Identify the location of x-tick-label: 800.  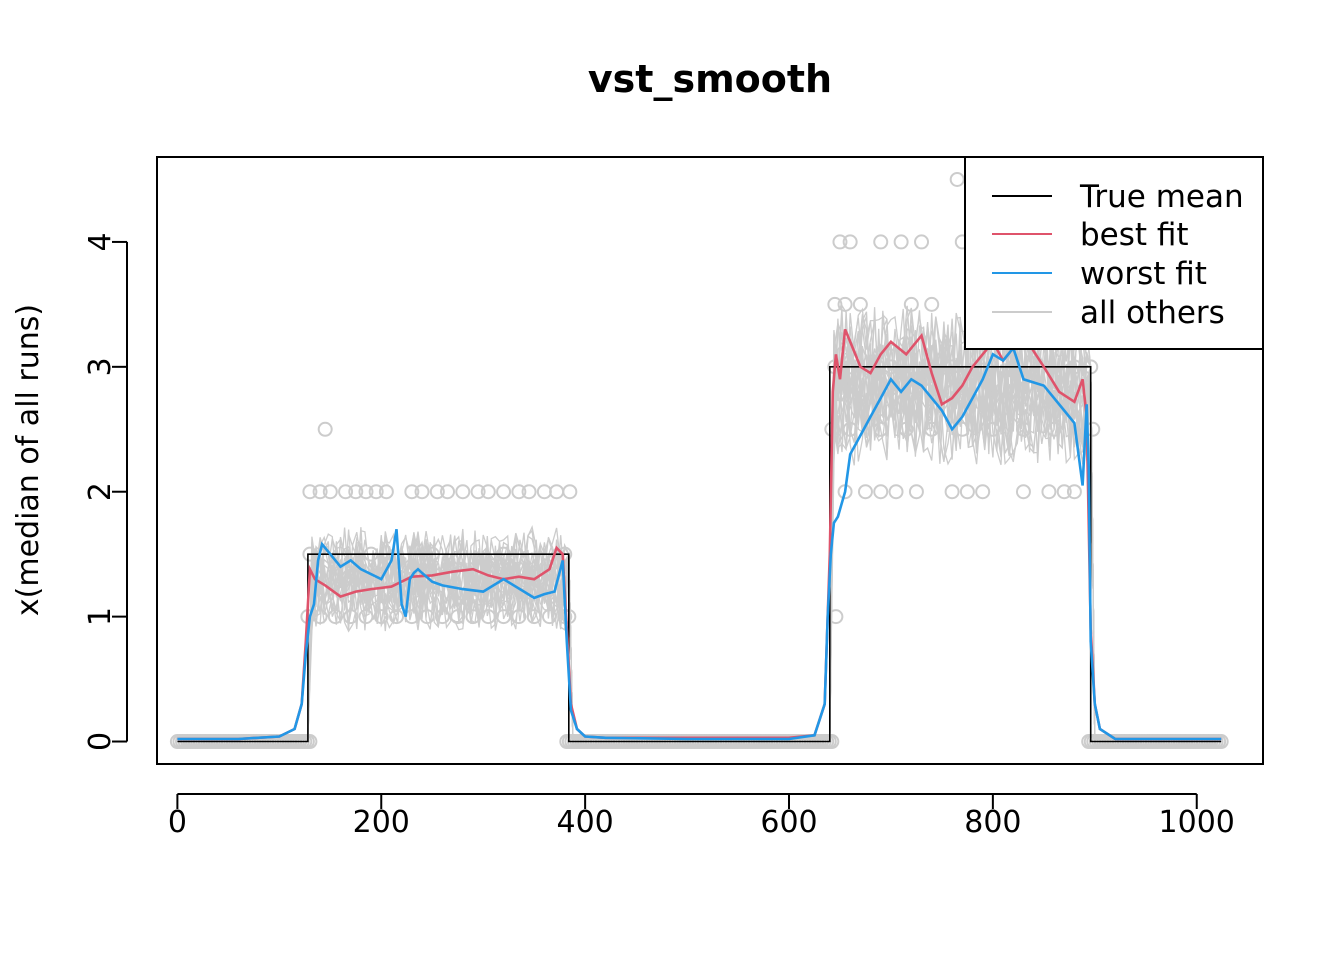
(992, 822).